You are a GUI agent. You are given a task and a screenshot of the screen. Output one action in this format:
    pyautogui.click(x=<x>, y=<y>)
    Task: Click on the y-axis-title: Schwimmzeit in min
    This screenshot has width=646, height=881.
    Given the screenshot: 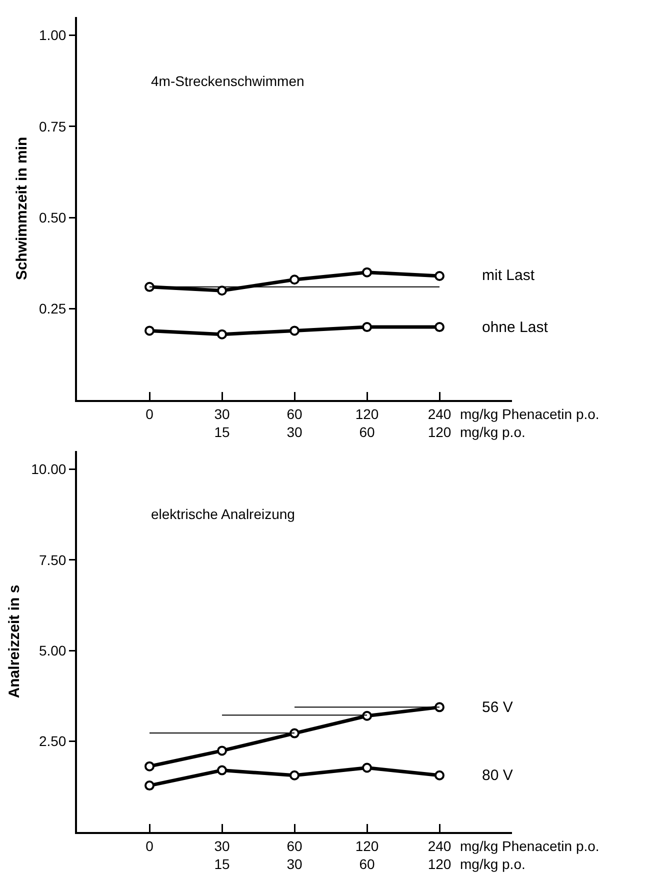 What is the action you would take?
    pyautogui.click(x=22, y=208)
    